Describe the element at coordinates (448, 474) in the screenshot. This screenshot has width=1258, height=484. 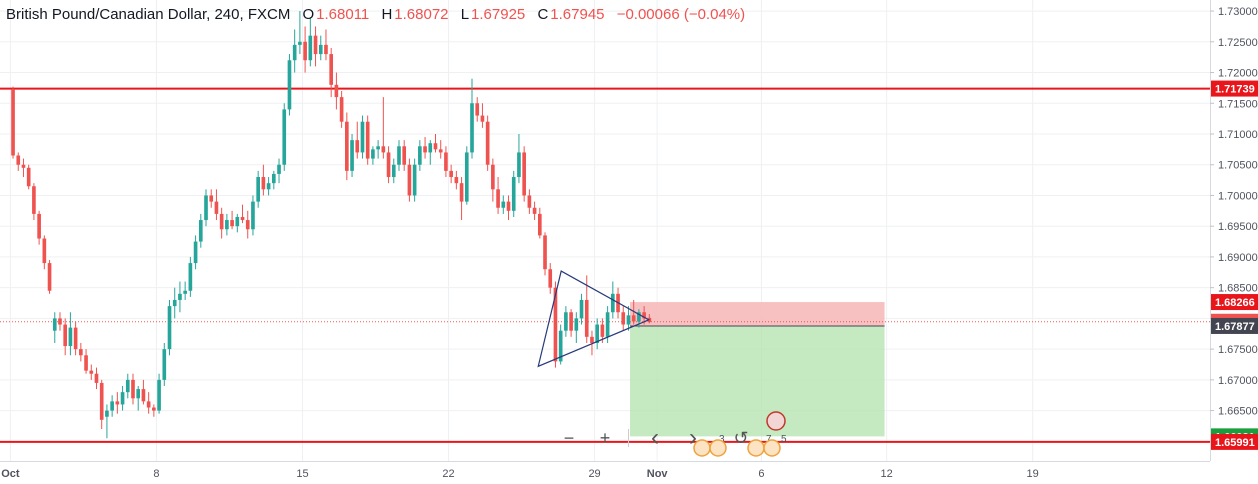
I see `time-tick-label: 22` at that location.